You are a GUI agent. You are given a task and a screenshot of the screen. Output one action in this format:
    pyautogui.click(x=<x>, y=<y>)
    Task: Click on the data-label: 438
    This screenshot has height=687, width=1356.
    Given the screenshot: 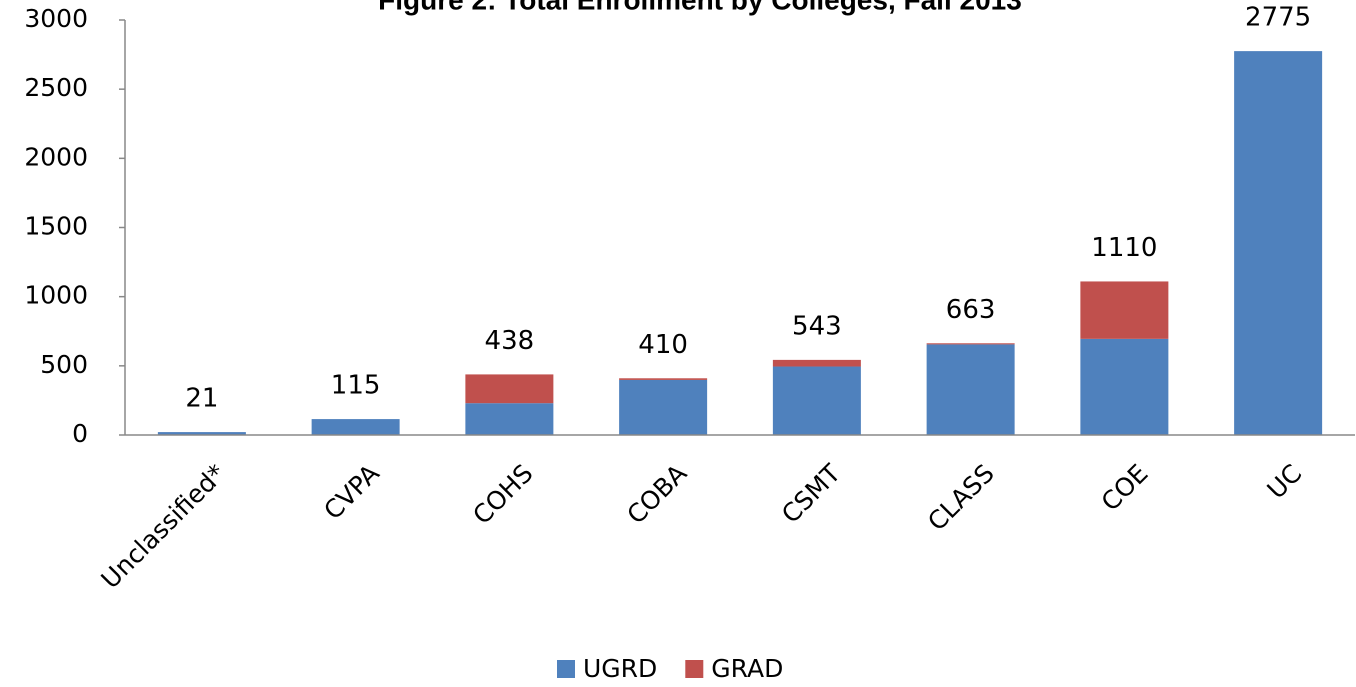 What is the action you would take?
    pyautogui.click(x=510, y=341)
    